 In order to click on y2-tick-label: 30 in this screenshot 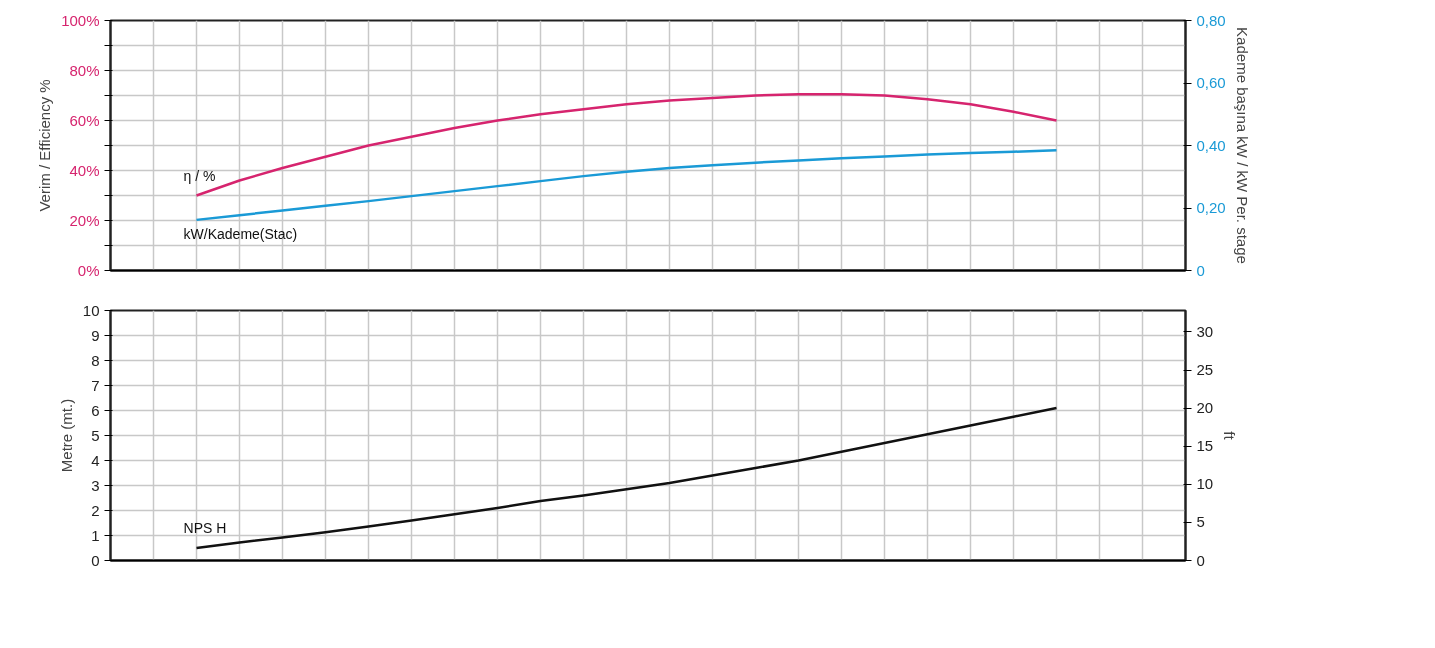, I will do `click(1205, 331)`.